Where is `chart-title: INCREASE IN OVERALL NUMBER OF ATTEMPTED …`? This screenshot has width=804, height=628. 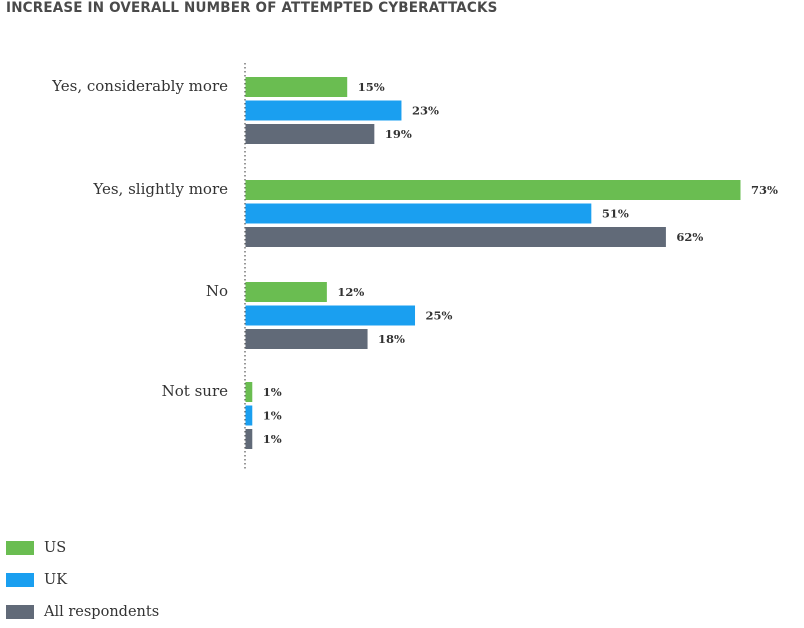
chart-title: INCREASE IN OVERALL NUMBER OF ATTEMPTED … is located at coordinates (252, 8).